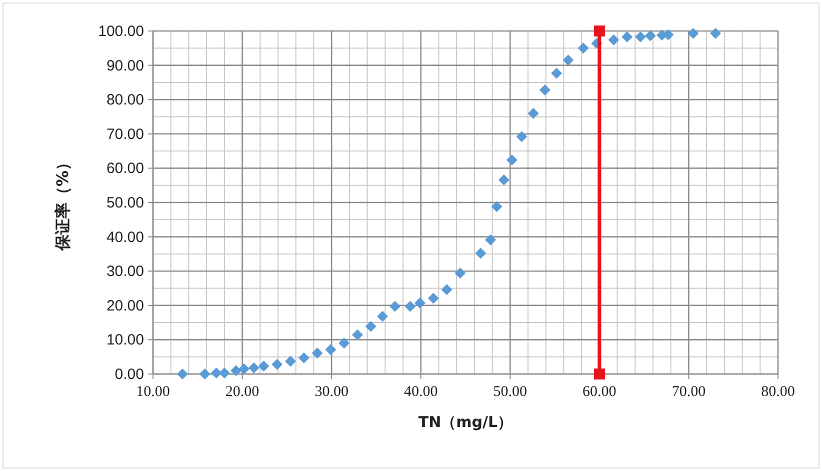 The image size is (822, 471). What do you see at coordinates (331, 392) in the screenshot?
I see `x-tick-label: 30.00` at bounding box center [331, 392].